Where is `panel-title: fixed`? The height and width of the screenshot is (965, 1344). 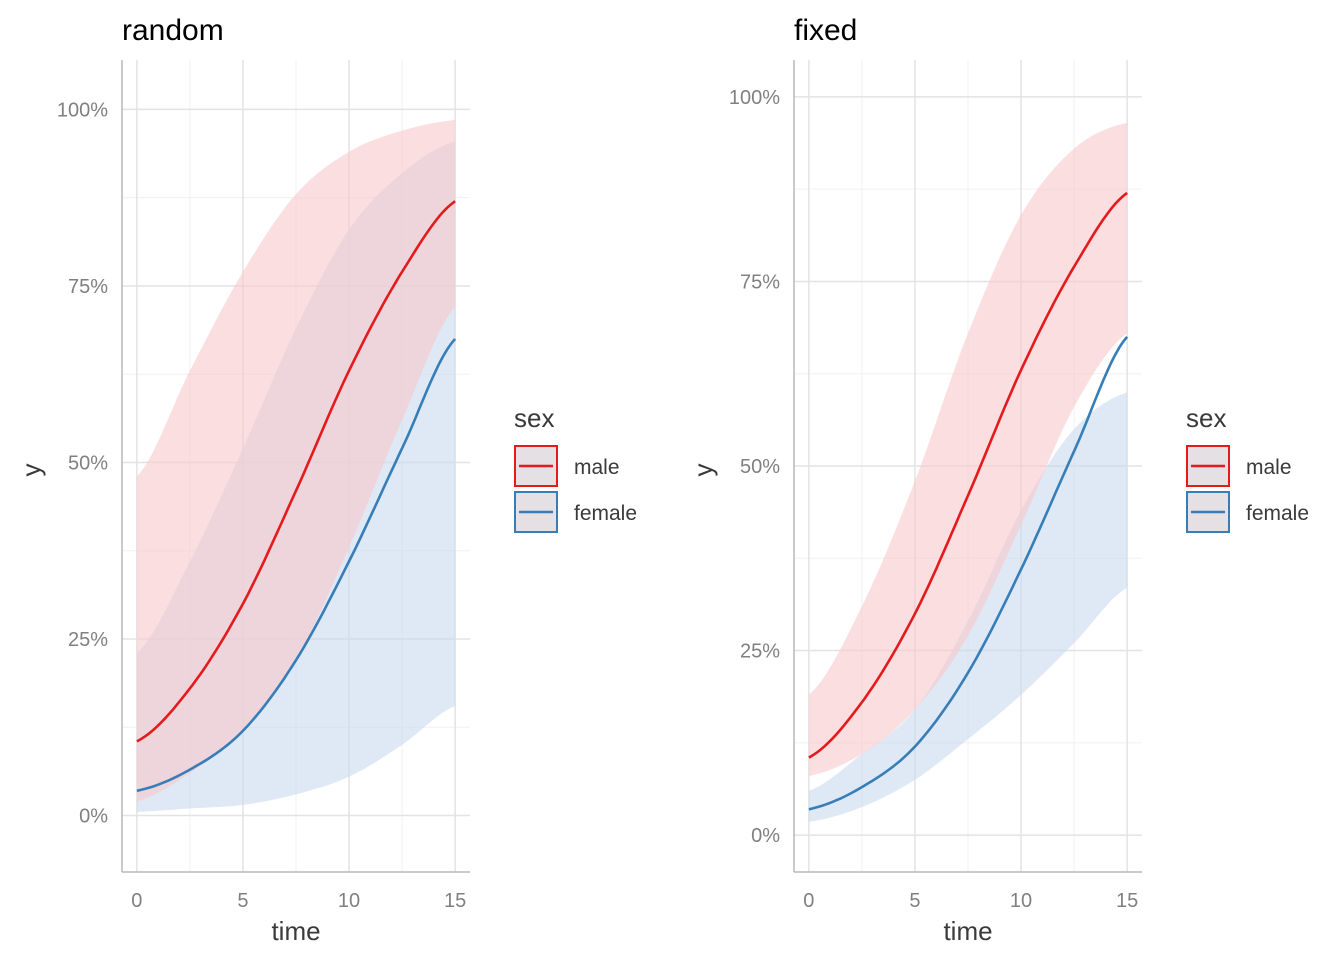
panel-title: fixed is located at coordinates (825, 30).